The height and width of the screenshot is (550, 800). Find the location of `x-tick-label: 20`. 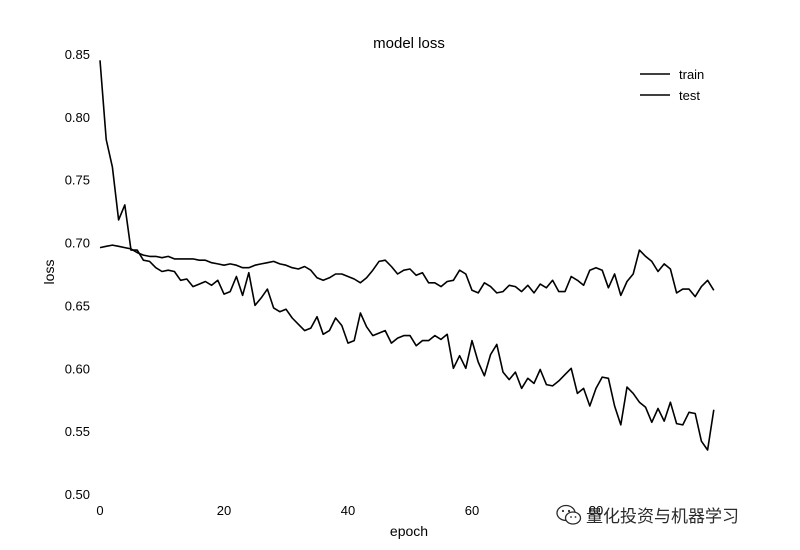

x-tick-label: 20 is located at coordinates (224, 510).